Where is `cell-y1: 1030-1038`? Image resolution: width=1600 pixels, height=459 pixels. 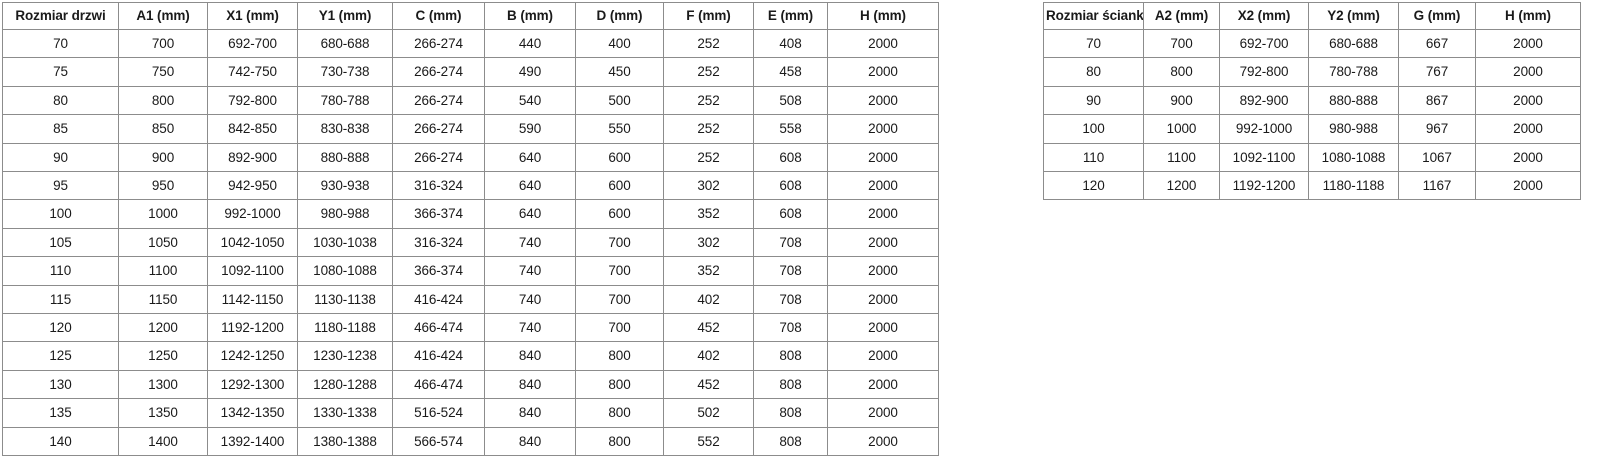
cell-y1: 1030-1038 is located at coordinates (345, 242).